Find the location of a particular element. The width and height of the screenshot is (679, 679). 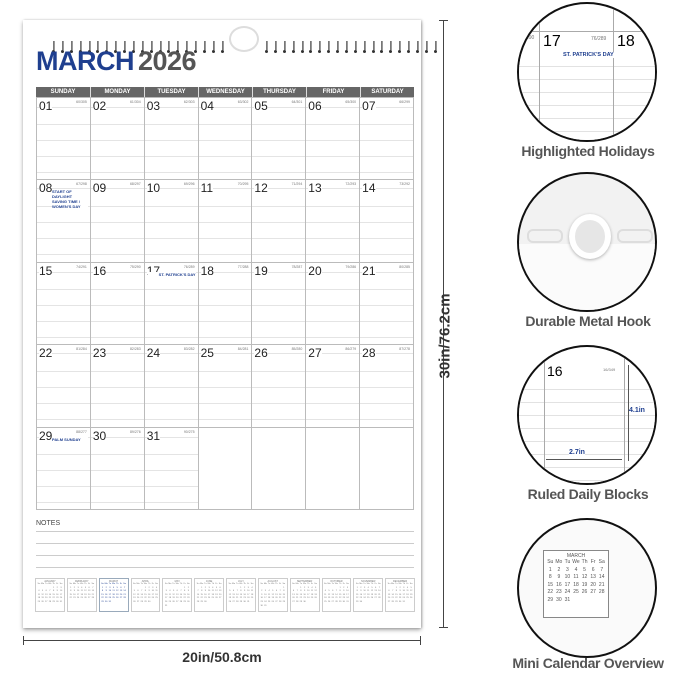

mini-day: 20 is located at coordinates (375, 594).